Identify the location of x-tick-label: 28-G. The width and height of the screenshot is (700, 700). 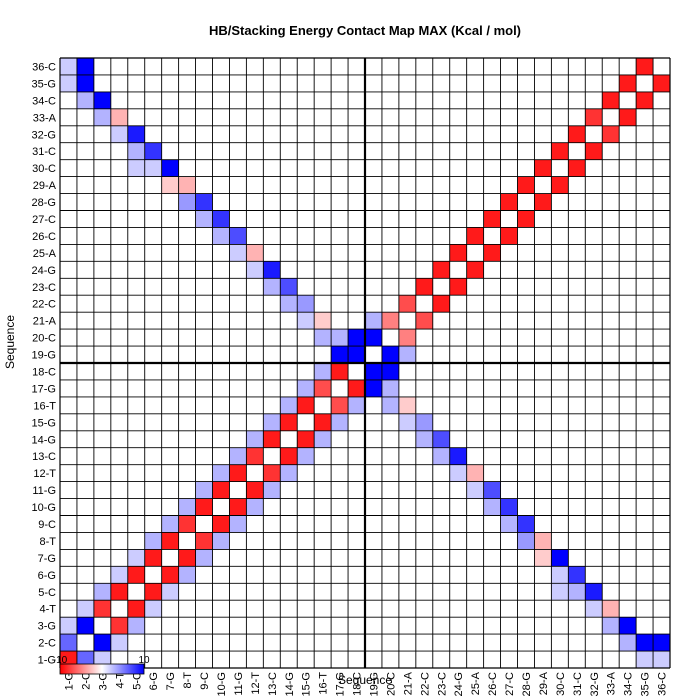
(527, 684).